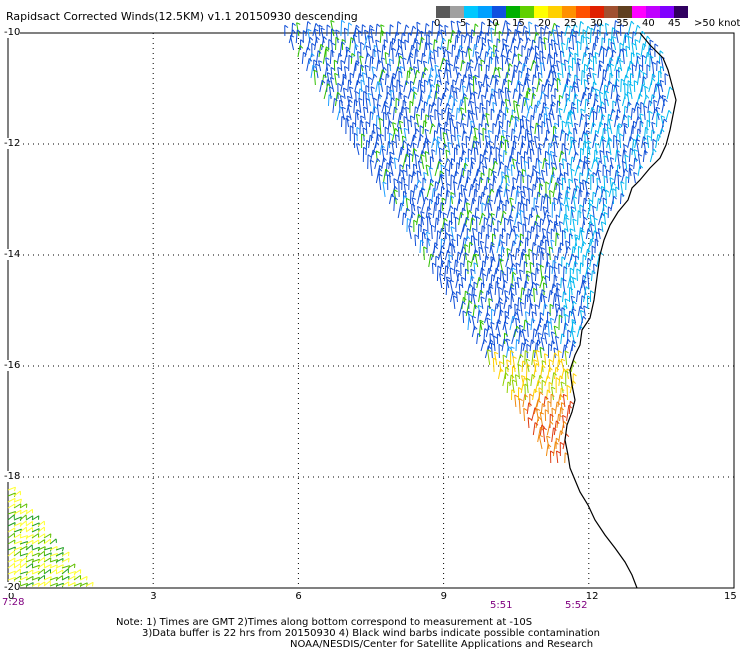 The width and height of the screenshot is (740, 650). Describe the element at coordinates (12, 143) in the screenshot. I see `y-tick-label: -12` at that location.